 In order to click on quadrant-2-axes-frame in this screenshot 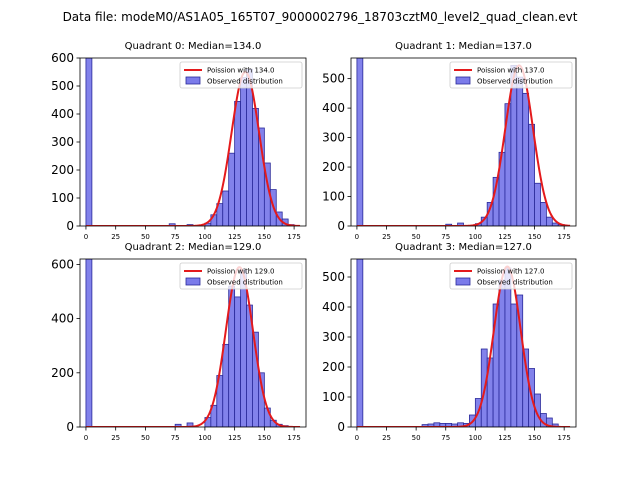, I will do `click(193, 343)`.